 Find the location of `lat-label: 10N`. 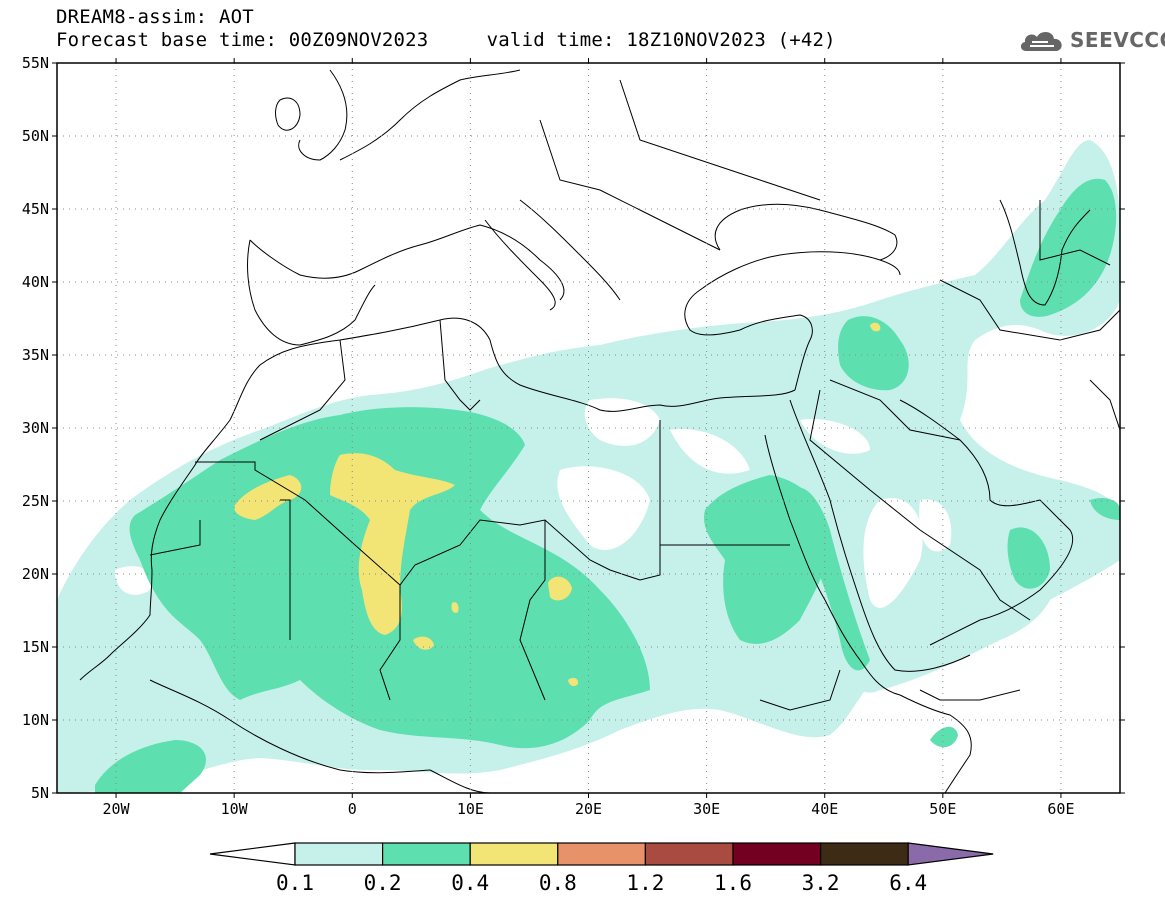

lat-label: 10N is located at coordinates (35, 720).